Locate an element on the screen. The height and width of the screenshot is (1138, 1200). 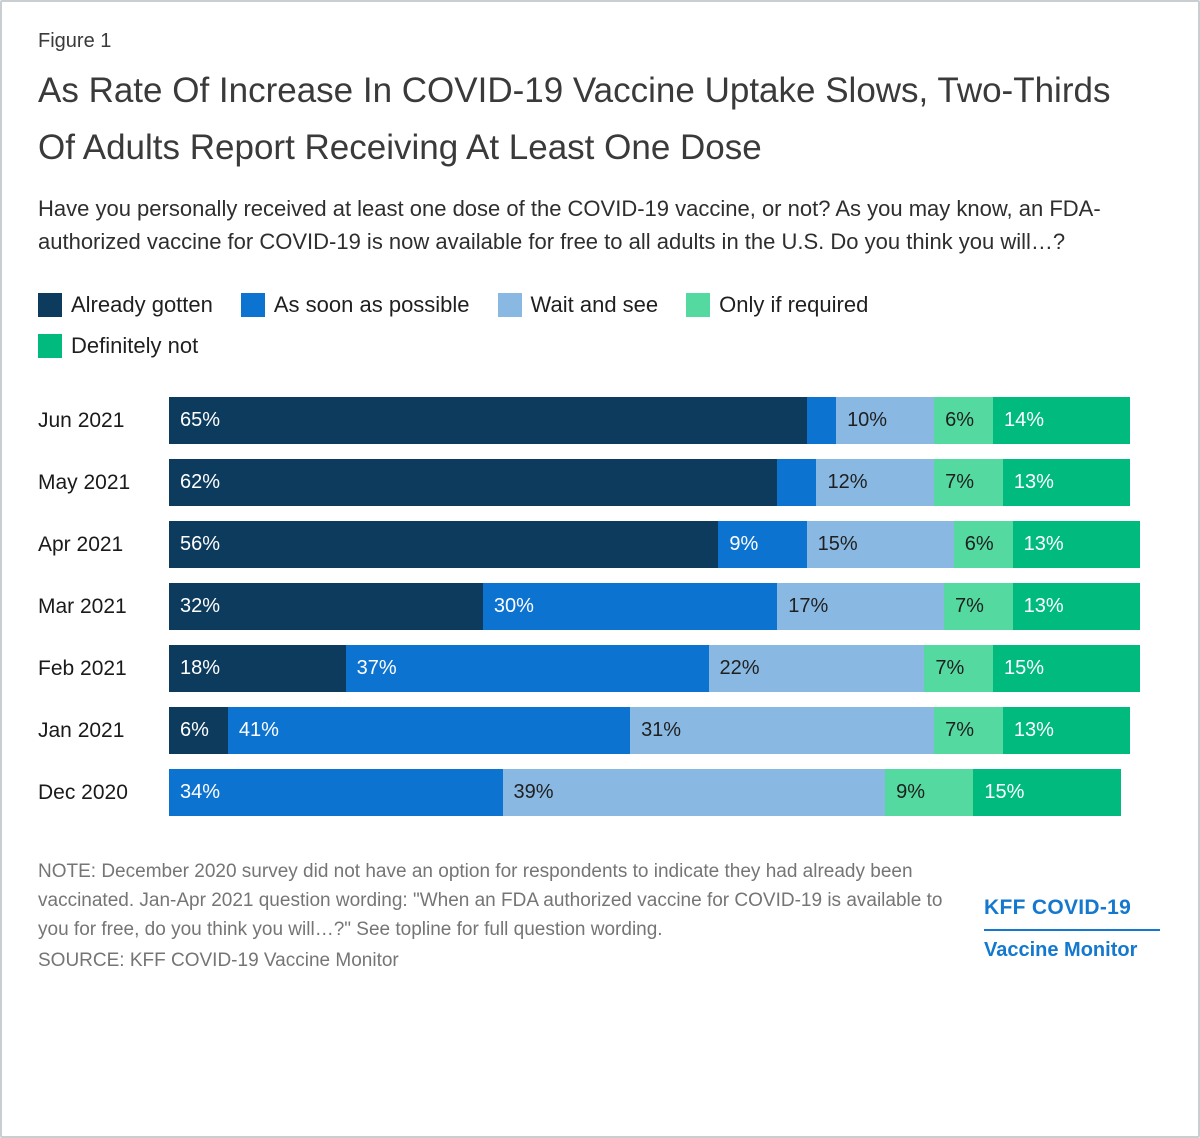
bar-row: Apr 2021 56% 9% 15% 6% 13% is located at coordinates (600, 545).